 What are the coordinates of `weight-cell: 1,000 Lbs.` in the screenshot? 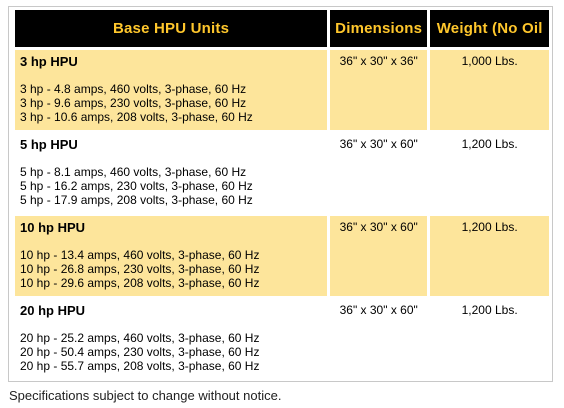 It's located at (489, 91).